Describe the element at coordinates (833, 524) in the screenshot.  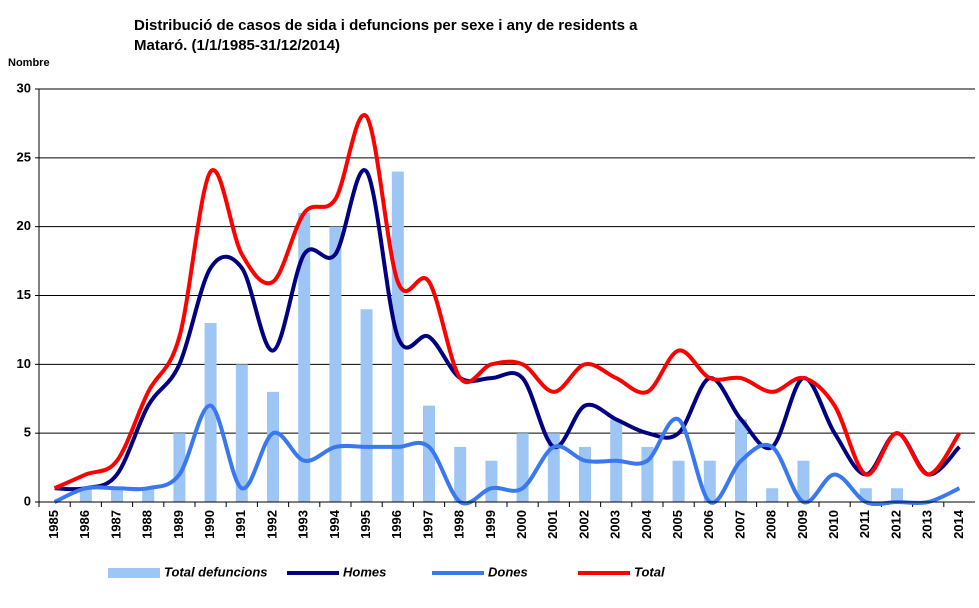
I see `x-tick-label: 2010` at that location.